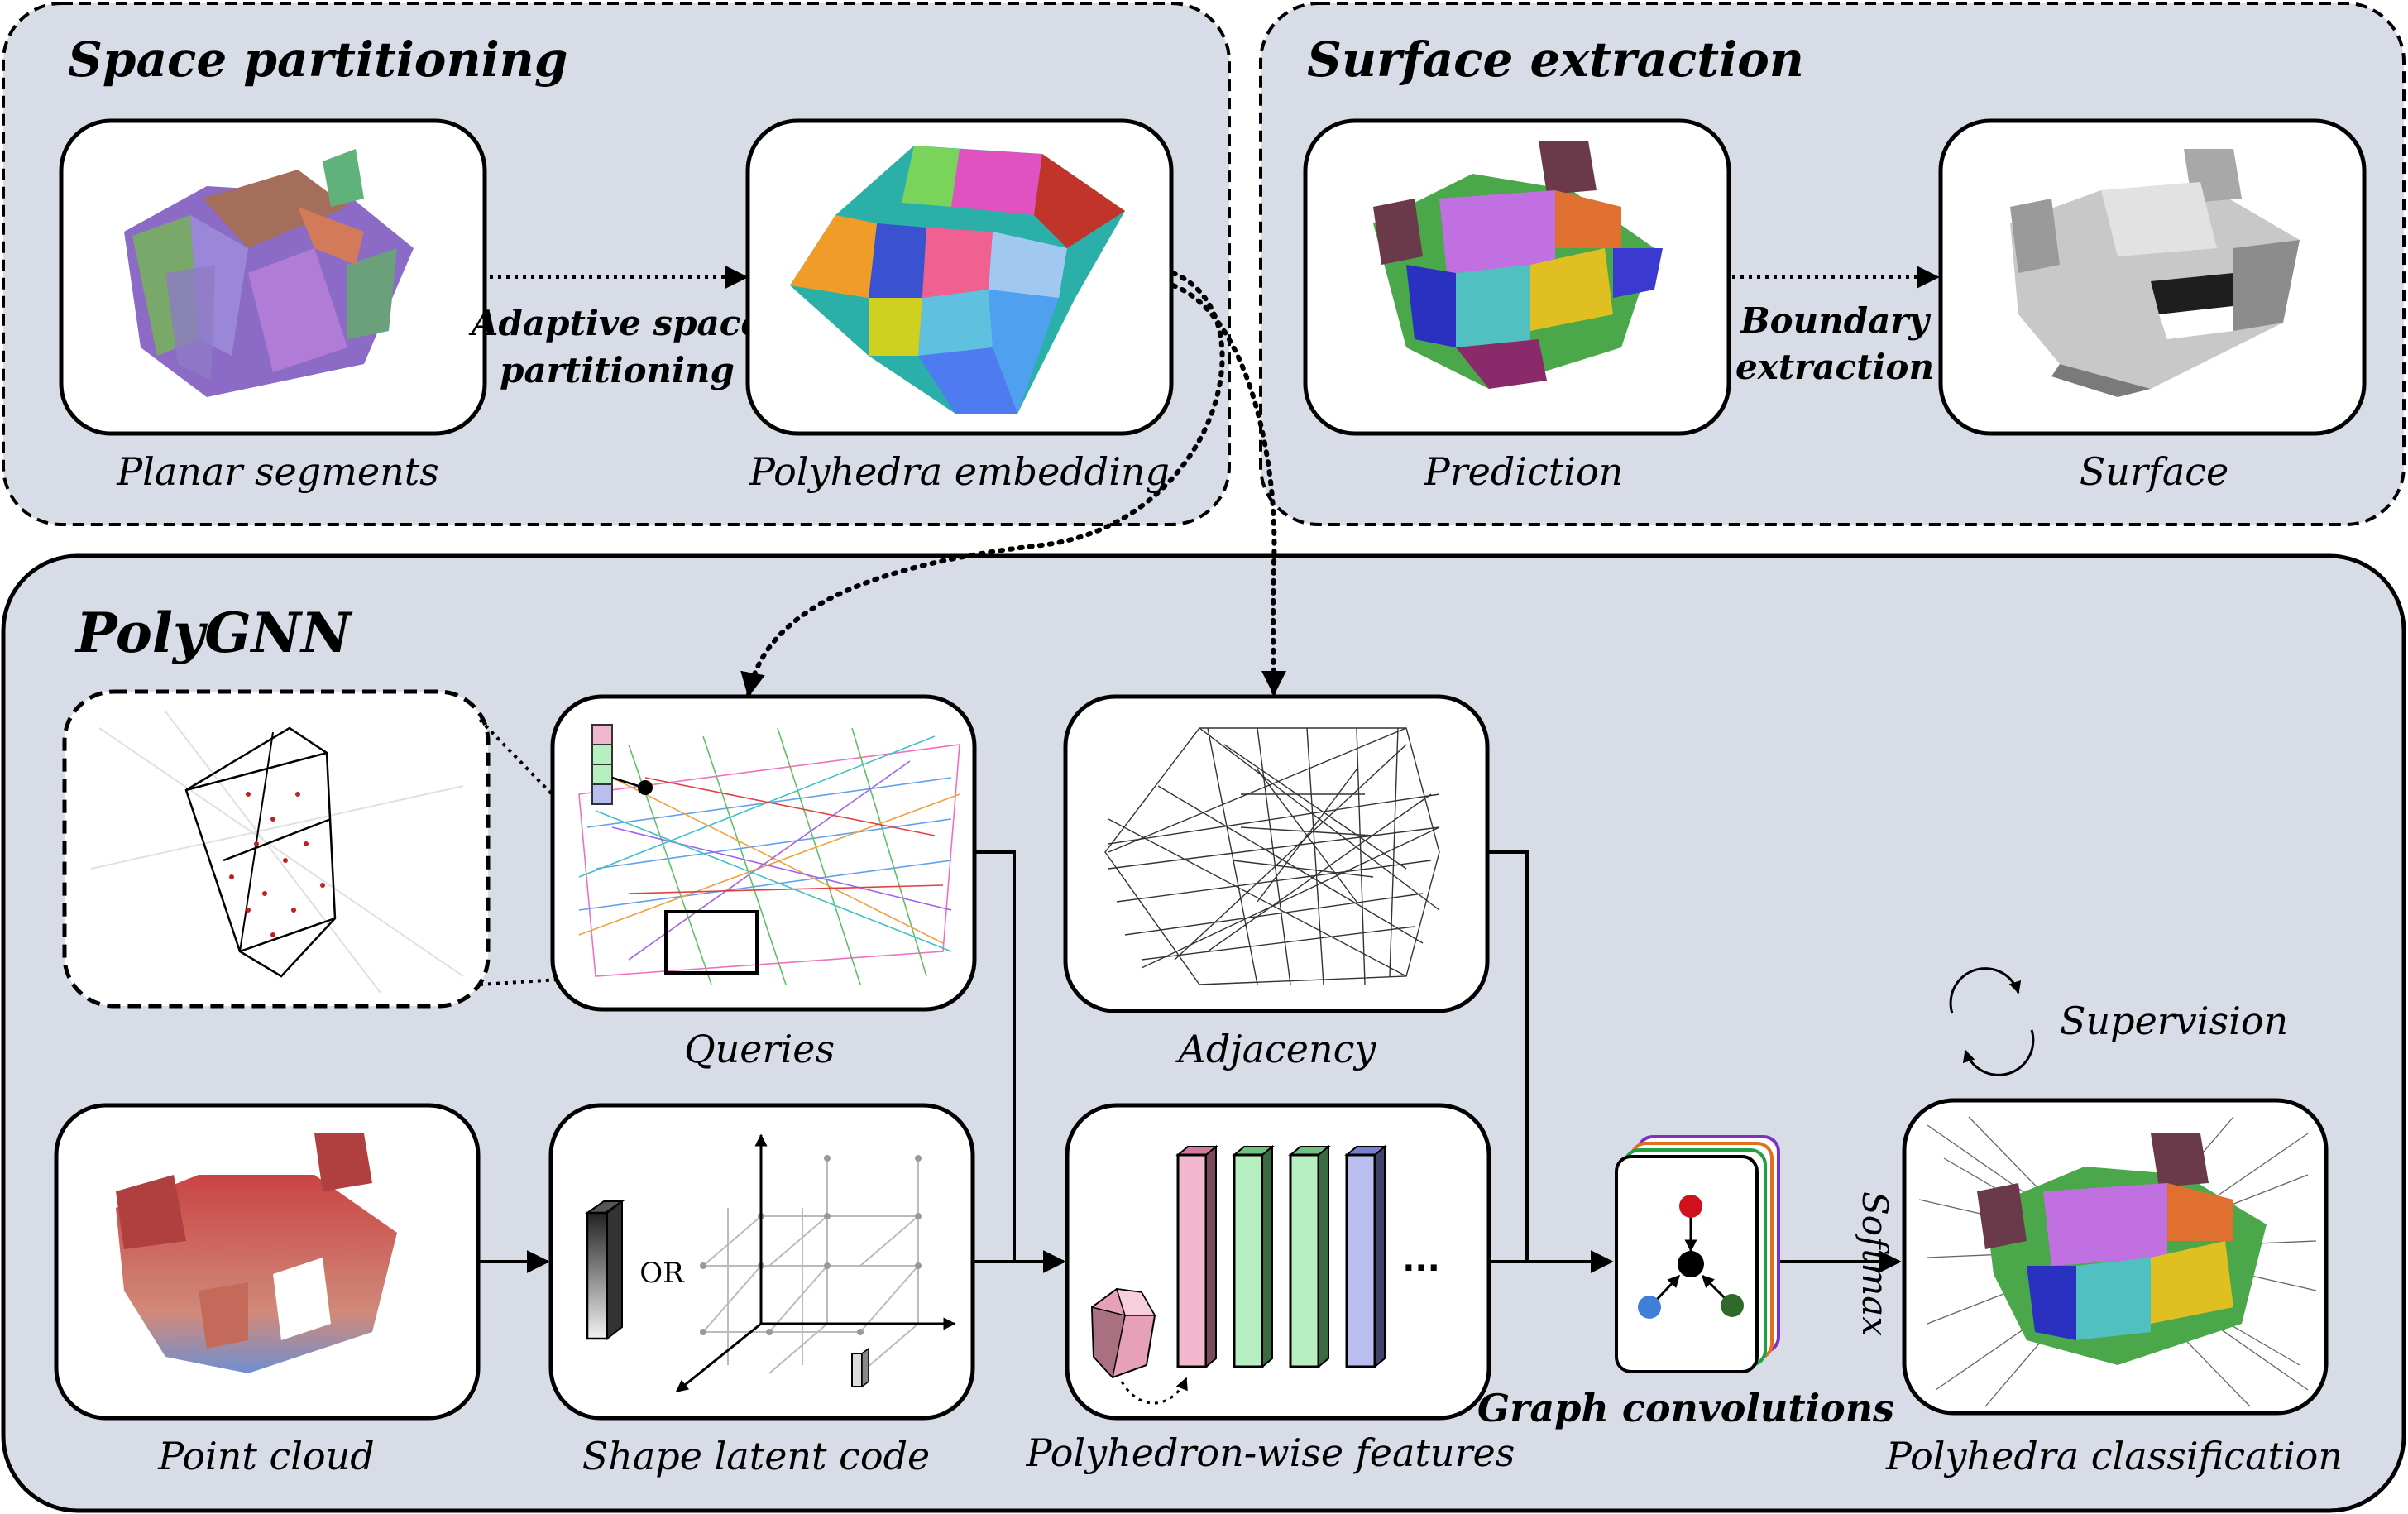  What do you see at coordinates (622, 764) in the screenshot?
I see `query-feature-vector` at bounding box center [622, 764].